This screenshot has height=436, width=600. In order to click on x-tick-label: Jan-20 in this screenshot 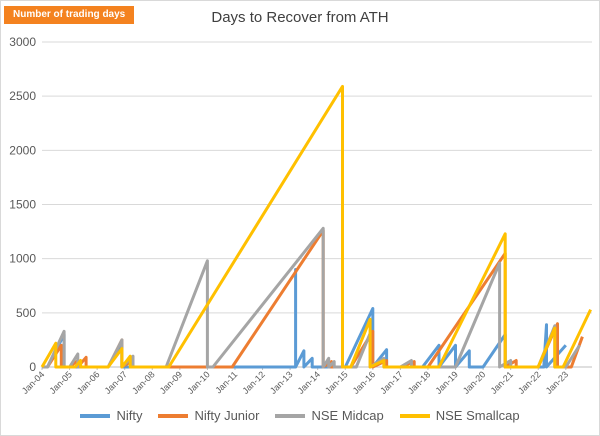, I will do `click(474, 382)`.